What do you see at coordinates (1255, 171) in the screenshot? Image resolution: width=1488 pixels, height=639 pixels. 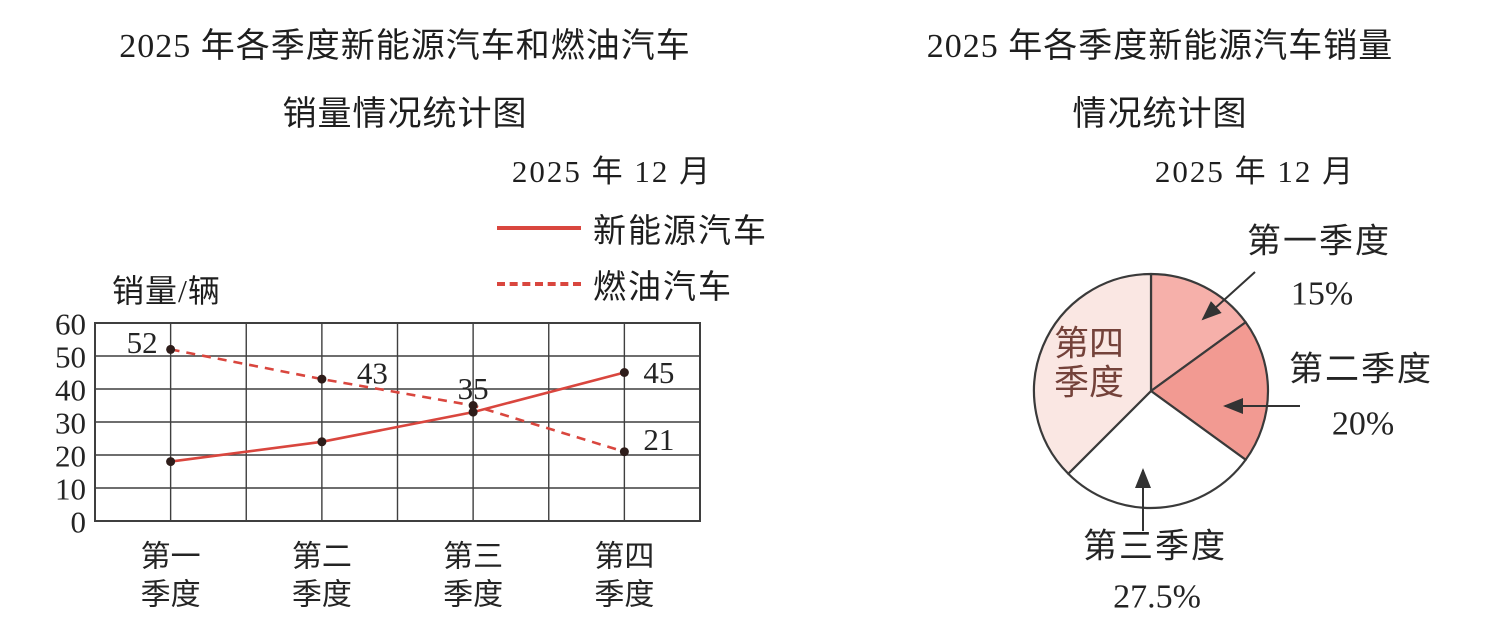 I see `pie-chart-date-note: 2025 年 12 月` at bounding box center [1255, 171].